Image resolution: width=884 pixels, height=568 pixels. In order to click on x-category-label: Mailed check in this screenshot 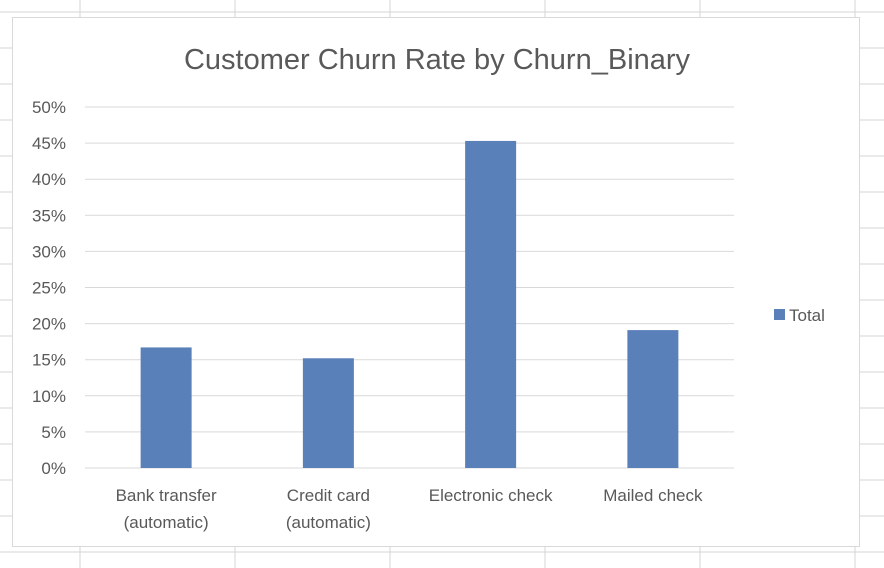, I will do `click(653, 495)`.